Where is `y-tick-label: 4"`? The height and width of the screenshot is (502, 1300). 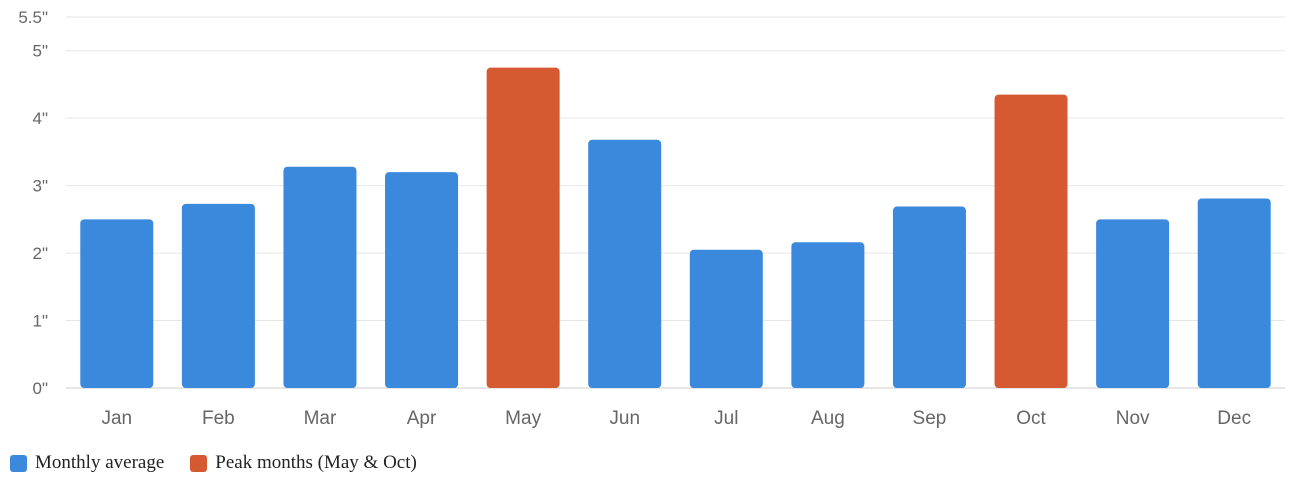
y-tick-label: 4" is located at coordinates (41, 118).